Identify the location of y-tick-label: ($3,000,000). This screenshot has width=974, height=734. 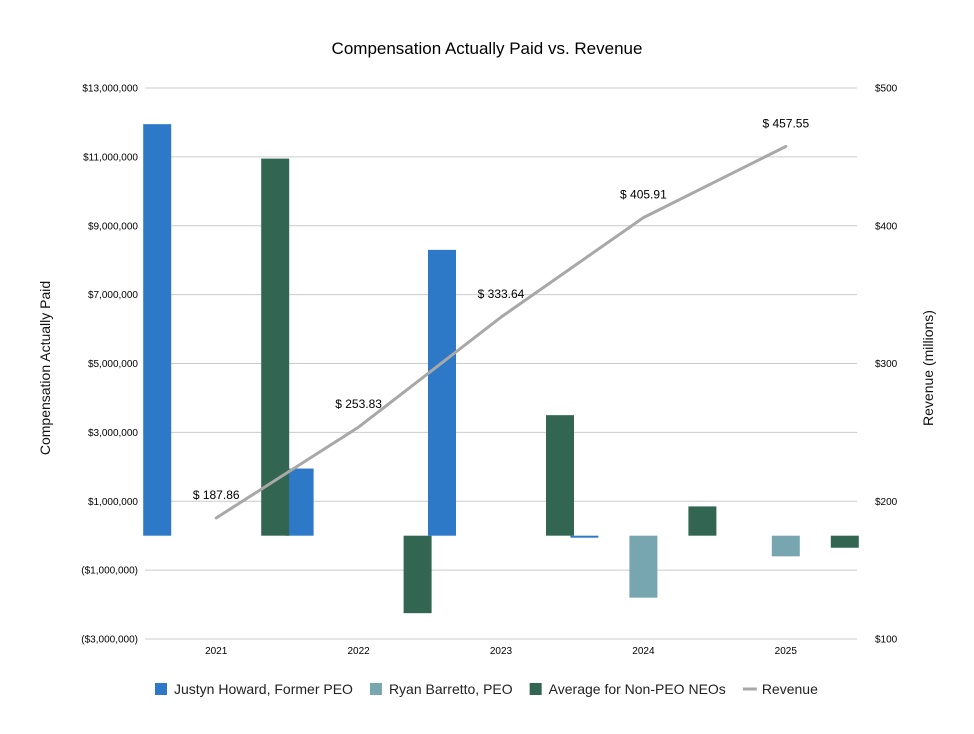
(109, 640).